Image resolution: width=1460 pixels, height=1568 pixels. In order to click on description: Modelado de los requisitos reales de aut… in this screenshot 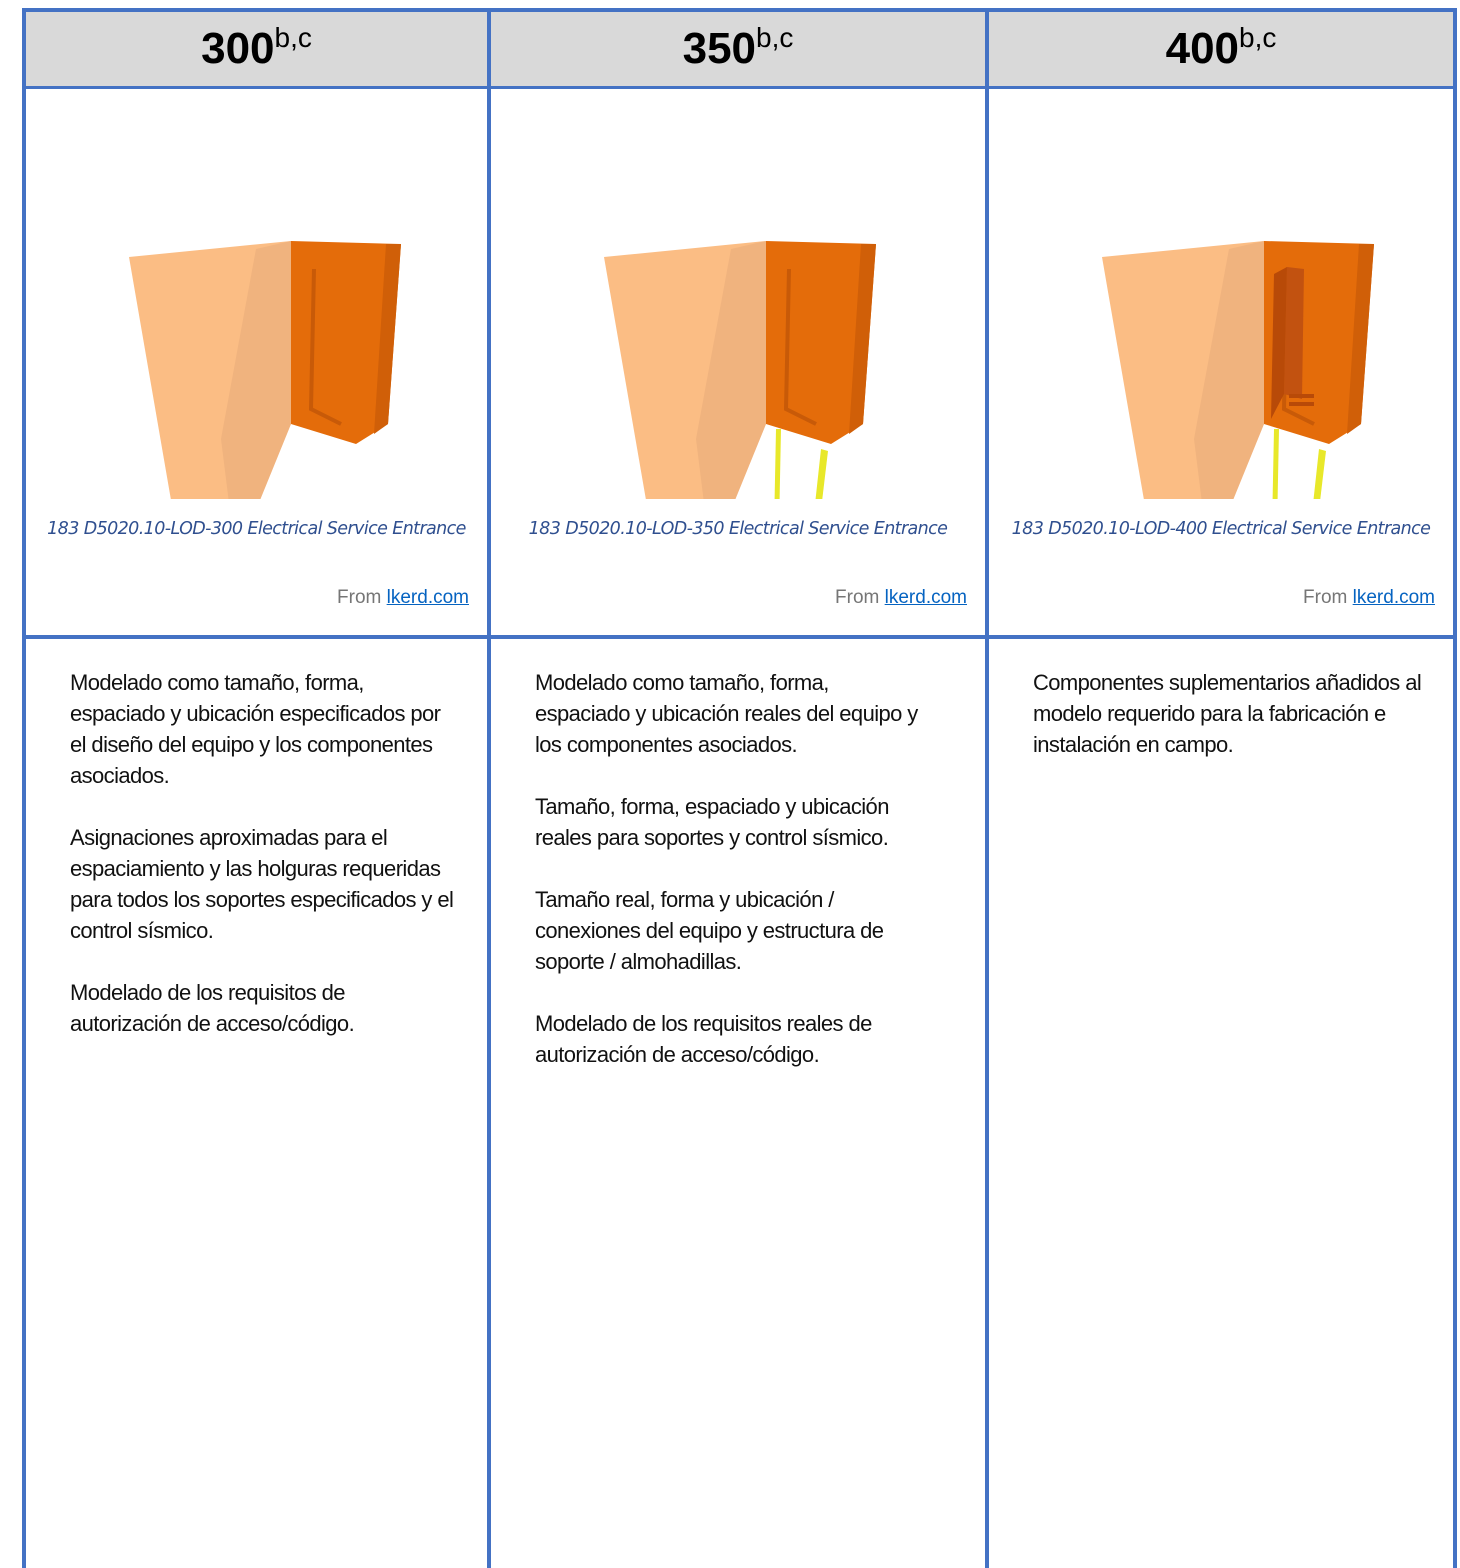, I will do `click(703, 1039)`.